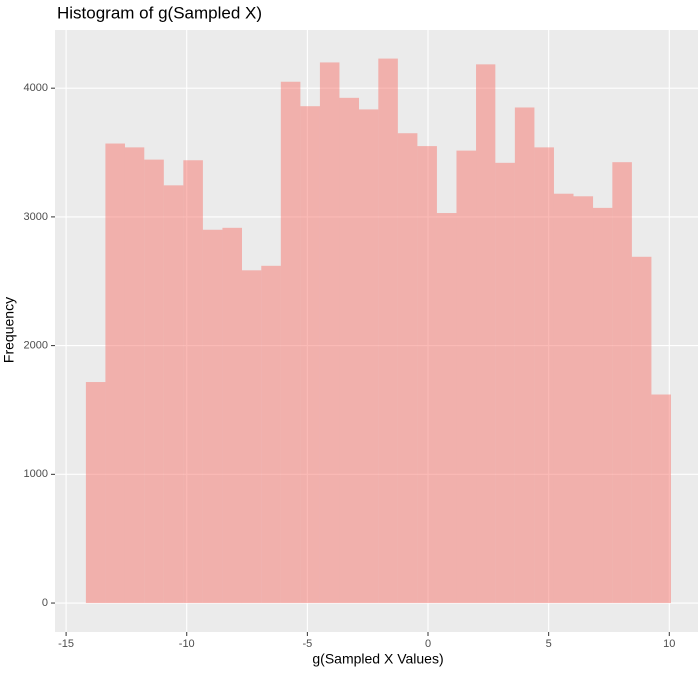 Image resolution: width=698 pixels, height=673 pixels. What do you see at coordinates (428, 644) in the screenshot?
I see `x-tick-label: 0` at bounding box center [428, 644].